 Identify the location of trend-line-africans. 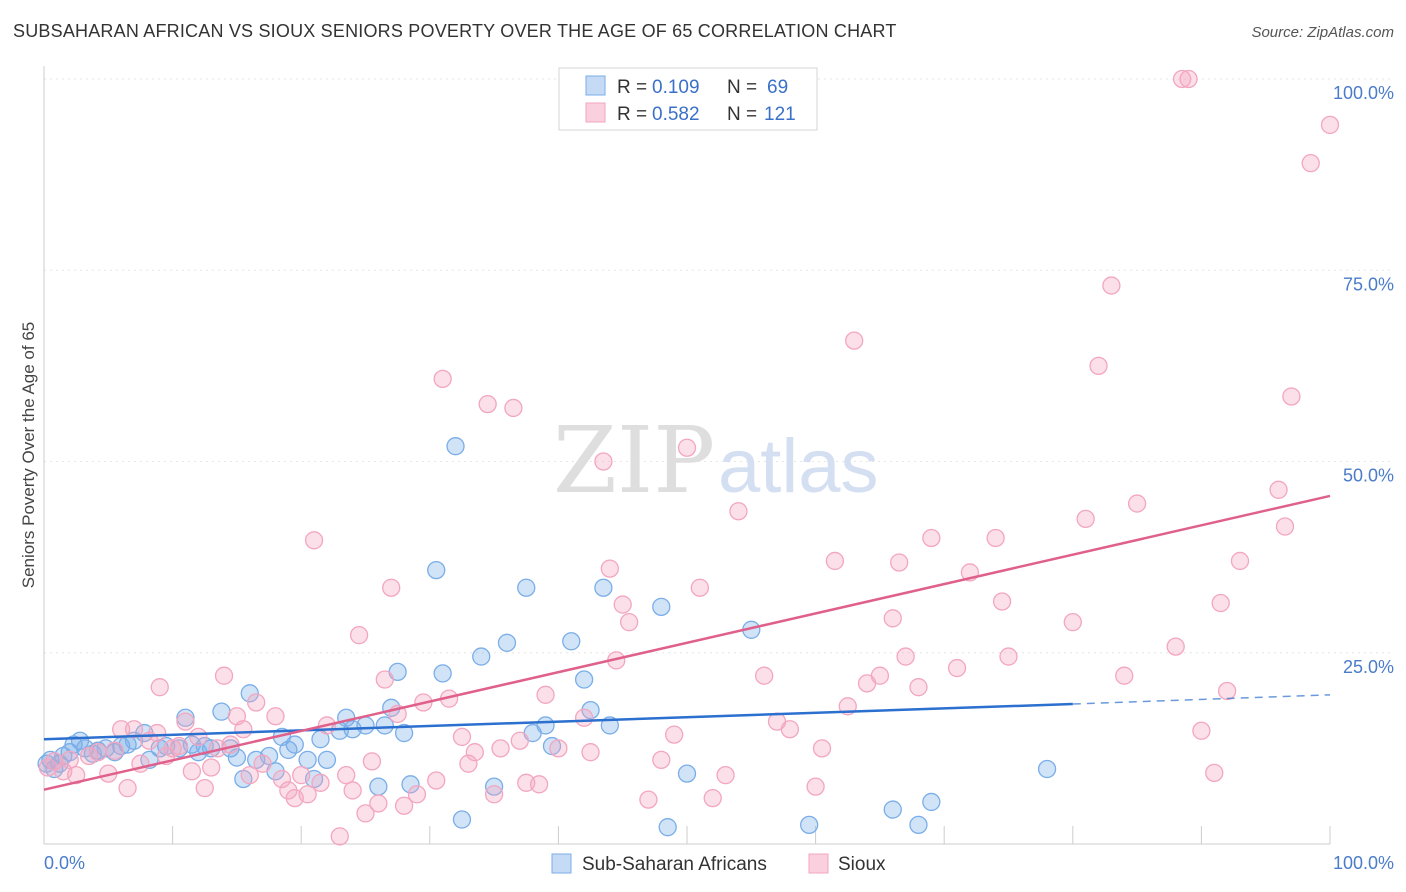
(558, 721).